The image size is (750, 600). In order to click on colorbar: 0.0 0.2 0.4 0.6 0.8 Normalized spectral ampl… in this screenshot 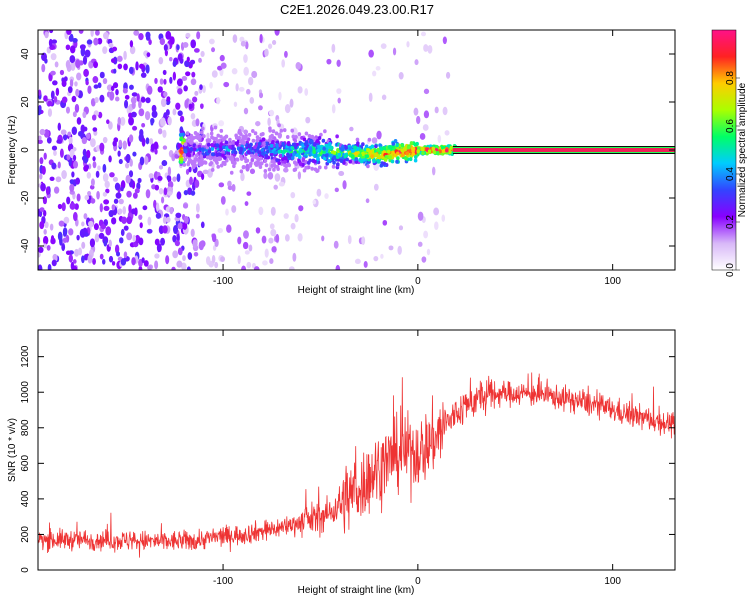, I will do `click(729, 153)`.